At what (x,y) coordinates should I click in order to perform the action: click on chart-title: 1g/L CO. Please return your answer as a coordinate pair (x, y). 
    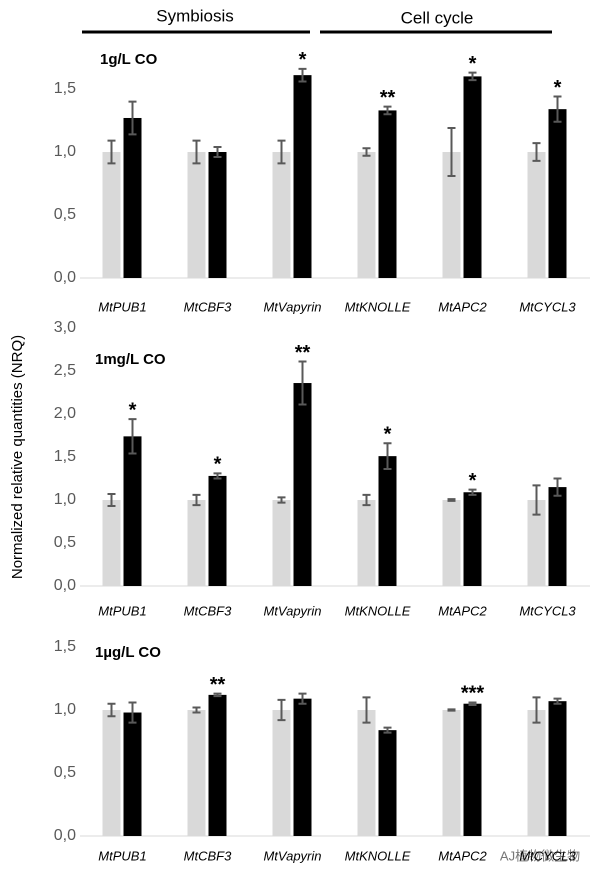
    Looking at the image, I should click on (129, 59).